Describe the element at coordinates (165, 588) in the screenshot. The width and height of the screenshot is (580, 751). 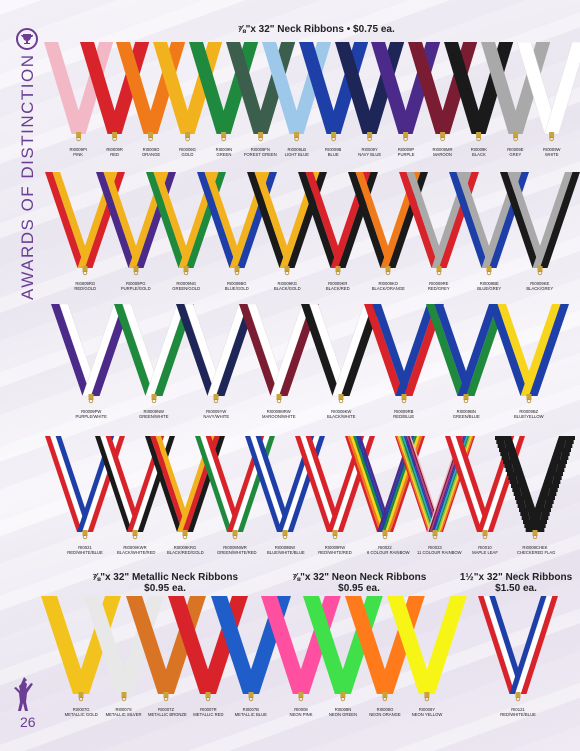
I see `metallic-price: $0.95 ea.` at that location.